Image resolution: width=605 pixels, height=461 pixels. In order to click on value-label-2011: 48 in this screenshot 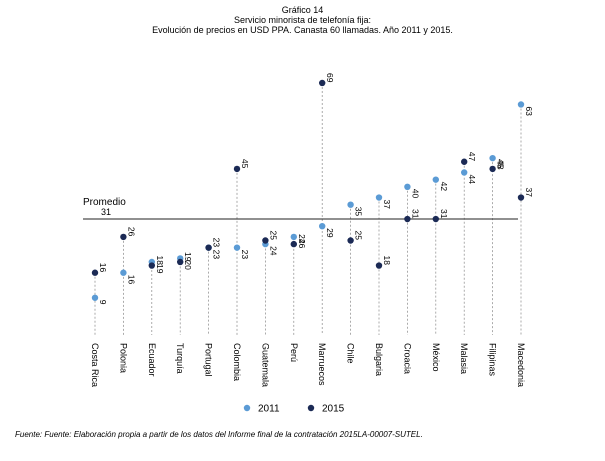, I will do `click(501, 165)`.